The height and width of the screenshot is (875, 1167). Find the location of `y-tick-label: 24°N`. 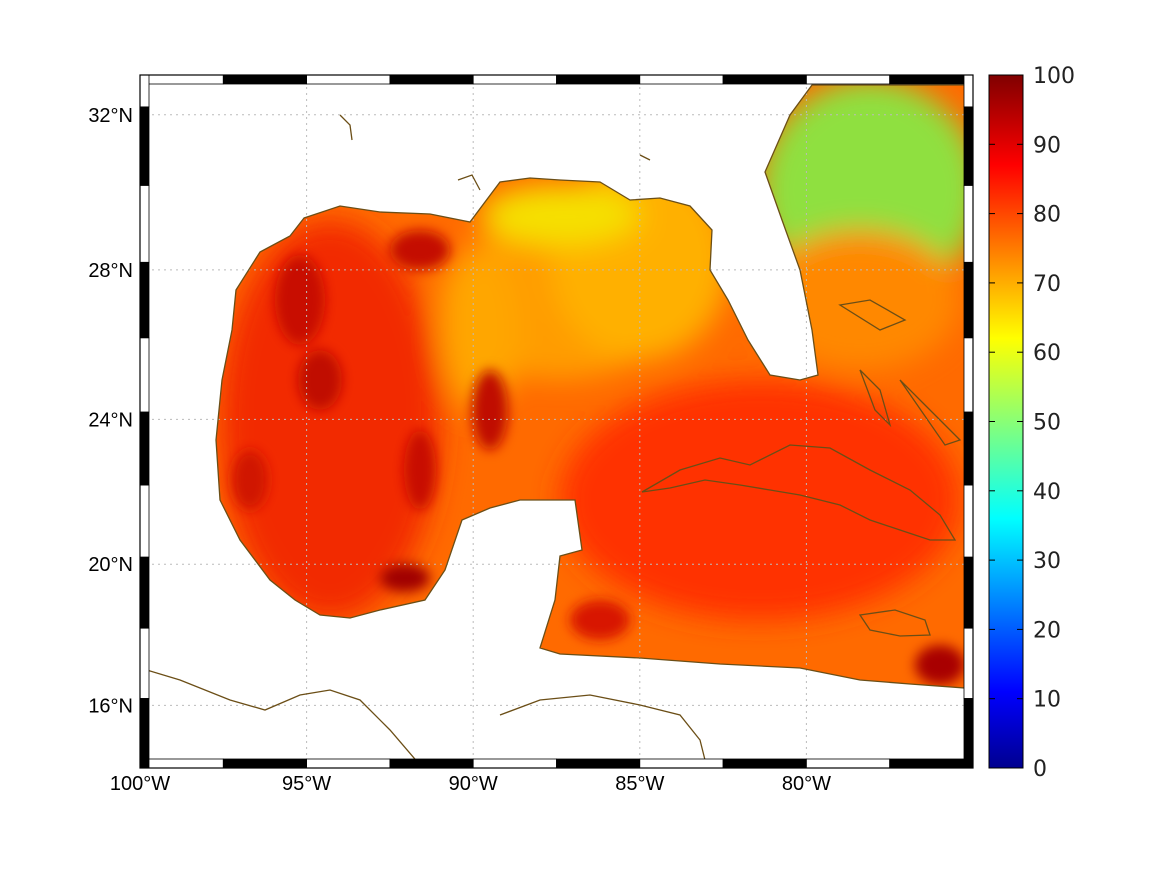

y-tick-label: 24°N is located at coordinates (110, 420).